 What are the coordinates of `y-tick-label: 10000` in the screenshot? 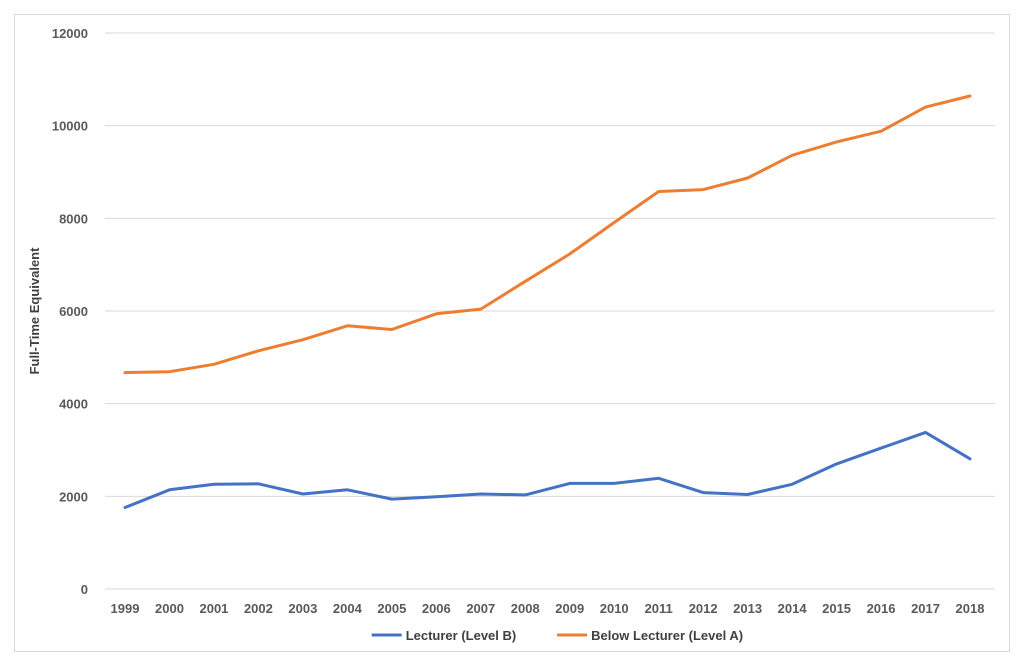 It's located at (70, 126).